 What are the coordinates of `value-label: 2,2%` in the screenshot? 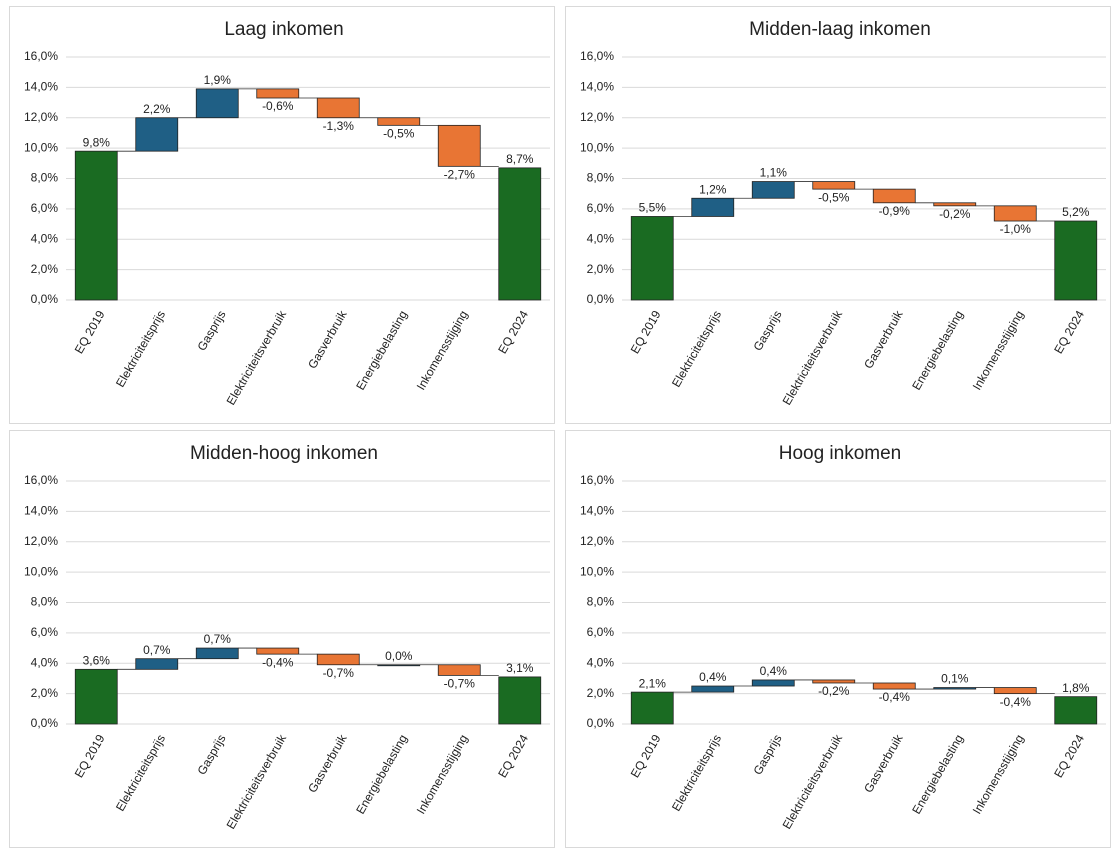 It's located at (157, 109).